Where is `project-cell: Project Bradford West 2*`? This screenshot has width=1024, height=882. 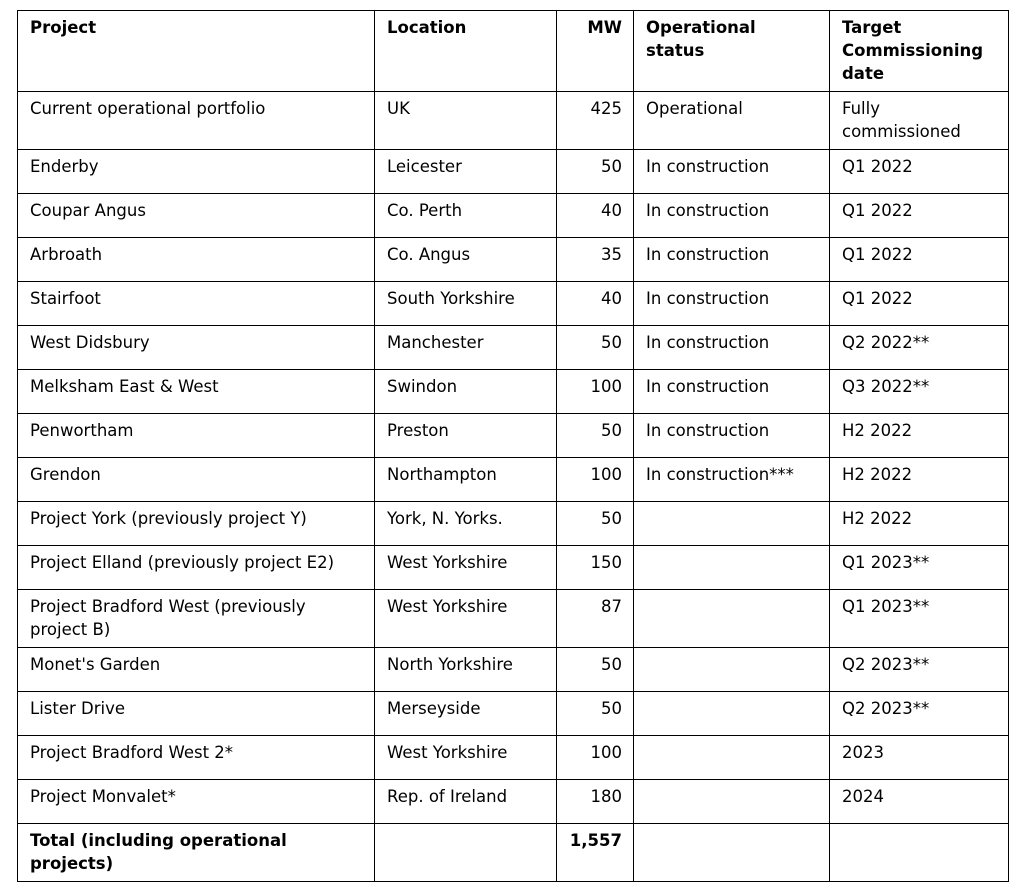 project-cell: Project Bradford West 2* is located at coordinates (196, 757).